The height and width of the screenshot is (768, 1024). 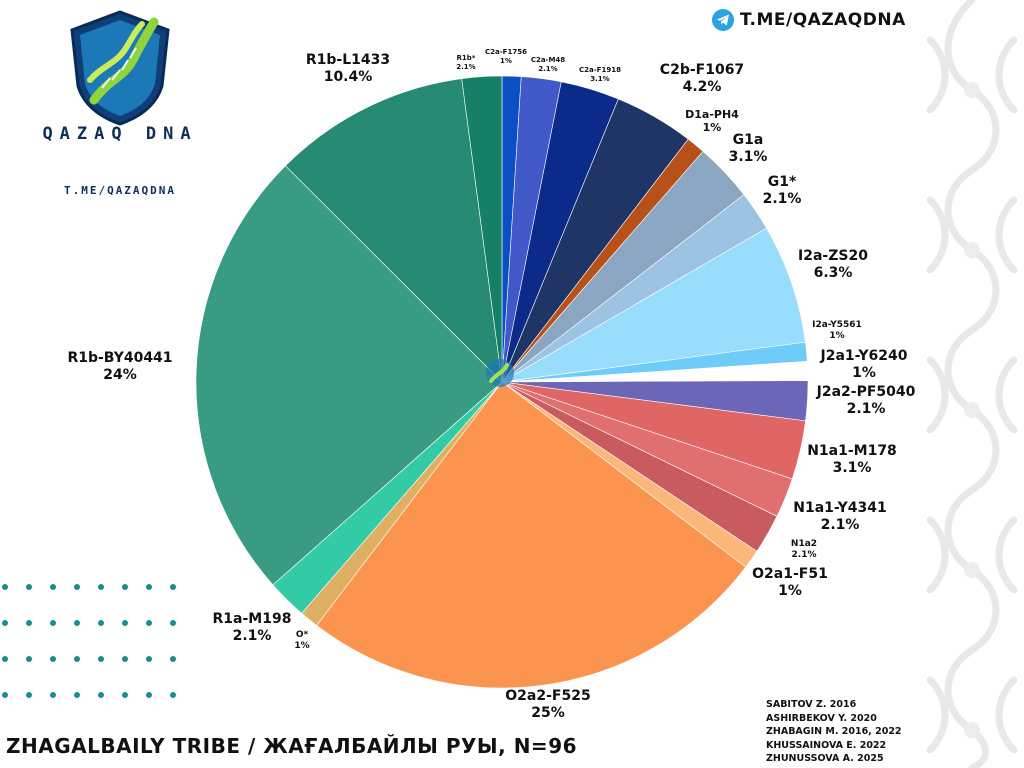 What do you see at coordinates (826, 745) in the screenshot?
I see `source-item: KHUSSAINOVA E. 2022` at bounding box center [826, 745].